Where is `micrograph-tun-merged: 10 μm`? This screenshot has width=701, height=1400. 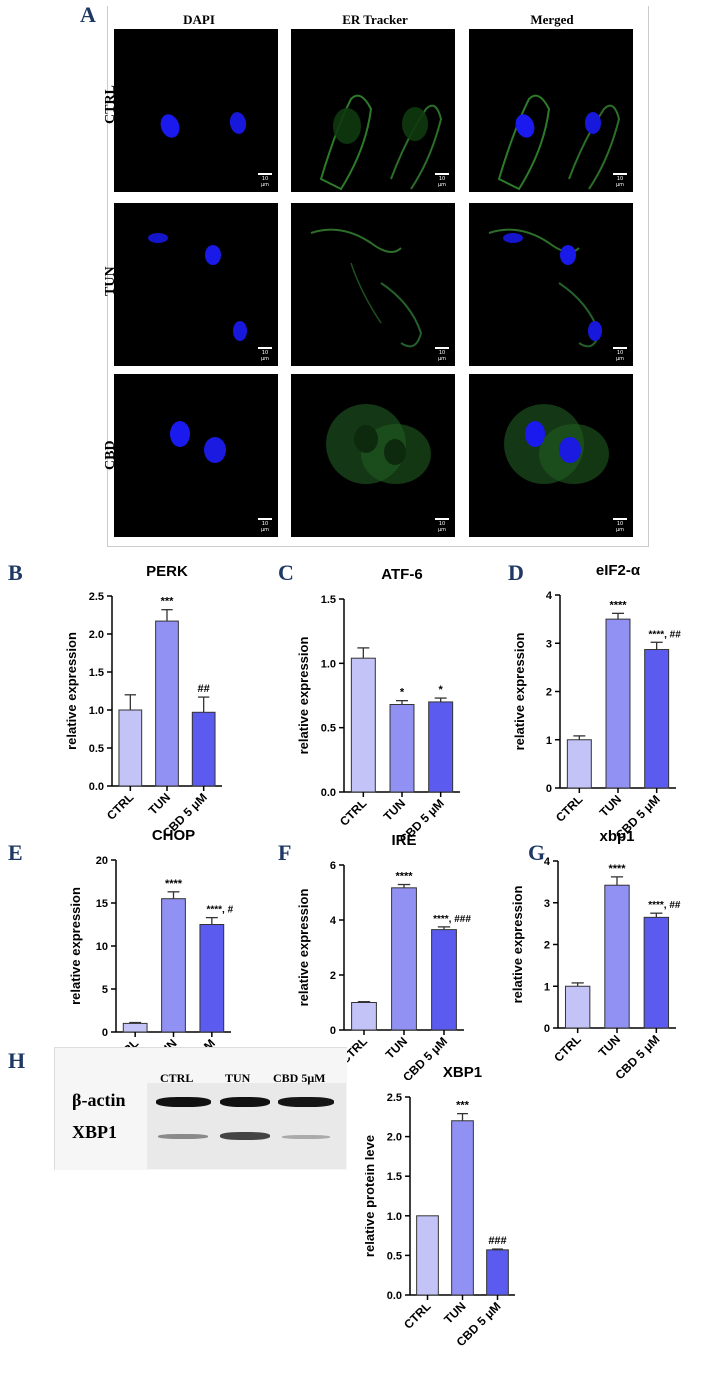
micrograph-tun-merged: 10 μm is located at coordinates (551, 284).